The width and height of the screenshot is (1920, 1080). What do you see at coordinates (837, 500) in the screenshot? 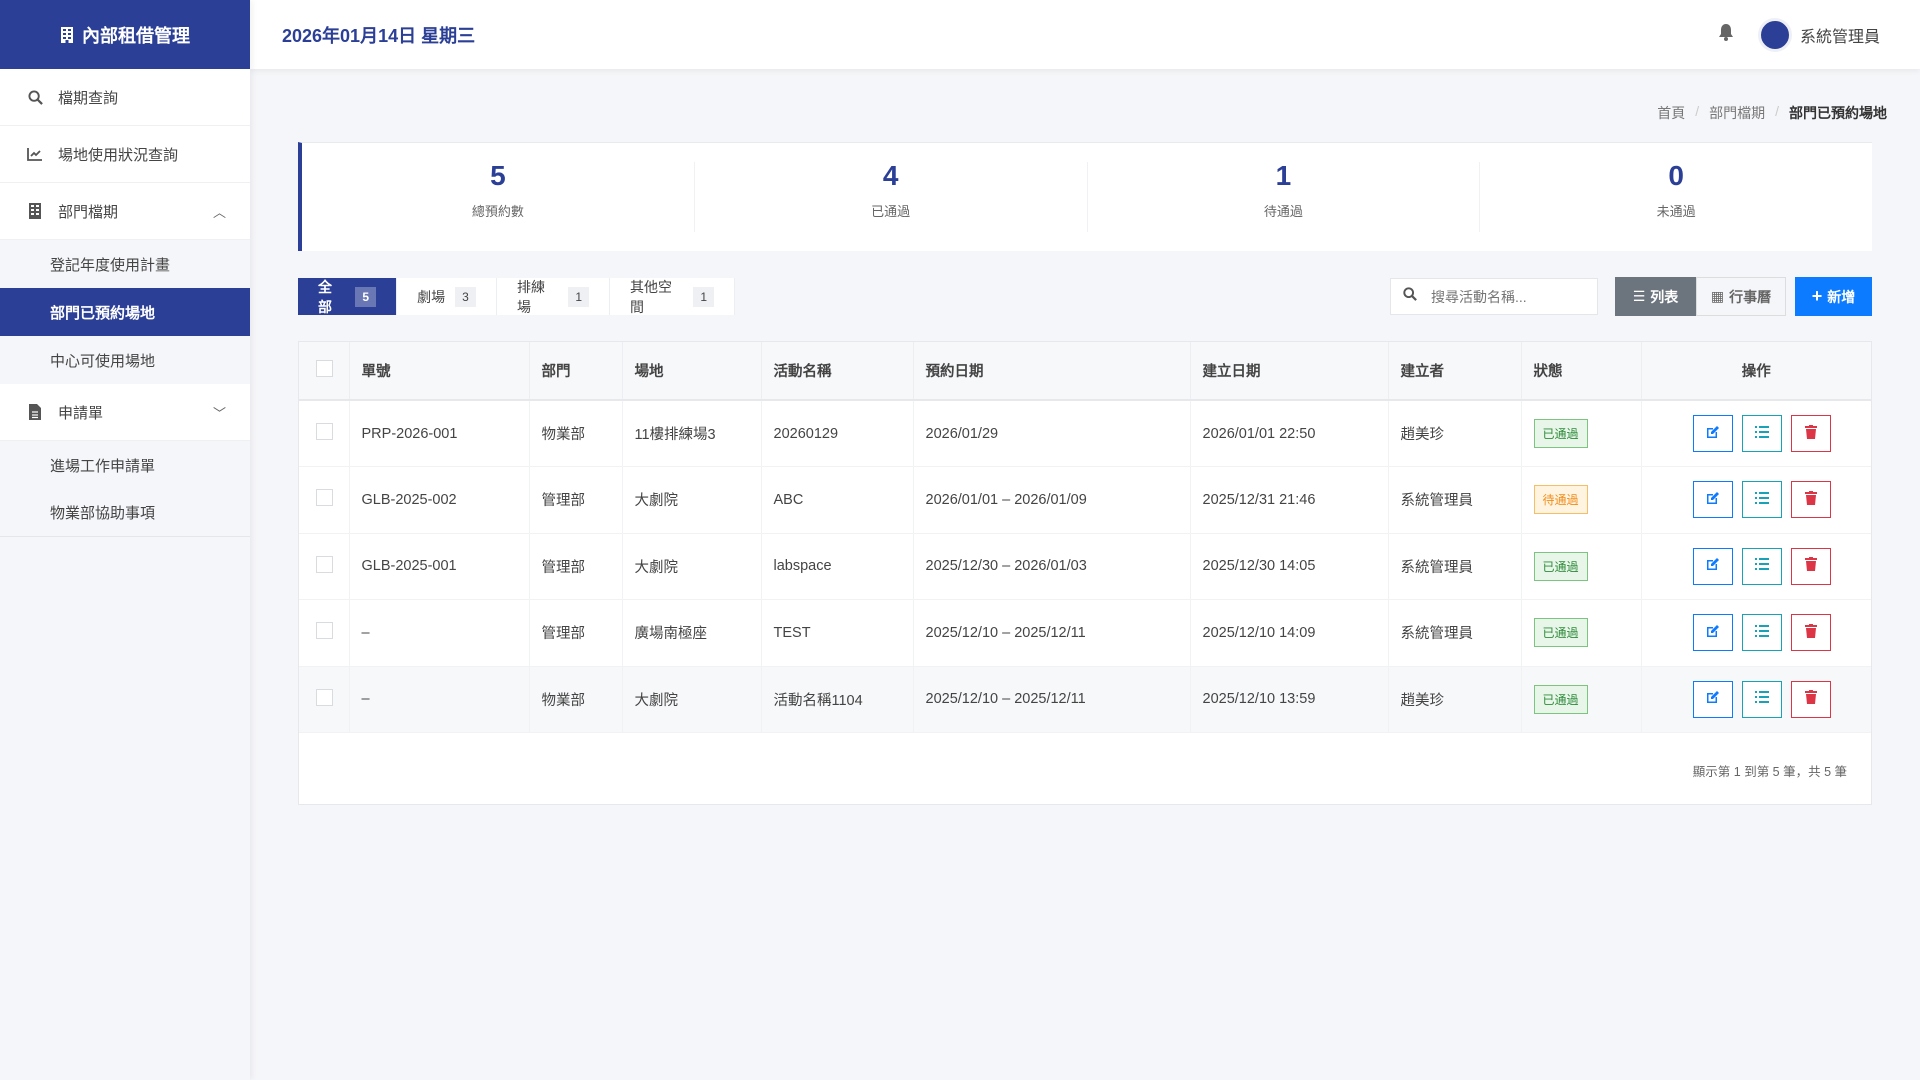
I see `cell-activity-name: ABC` at bounding box center [837, 500].